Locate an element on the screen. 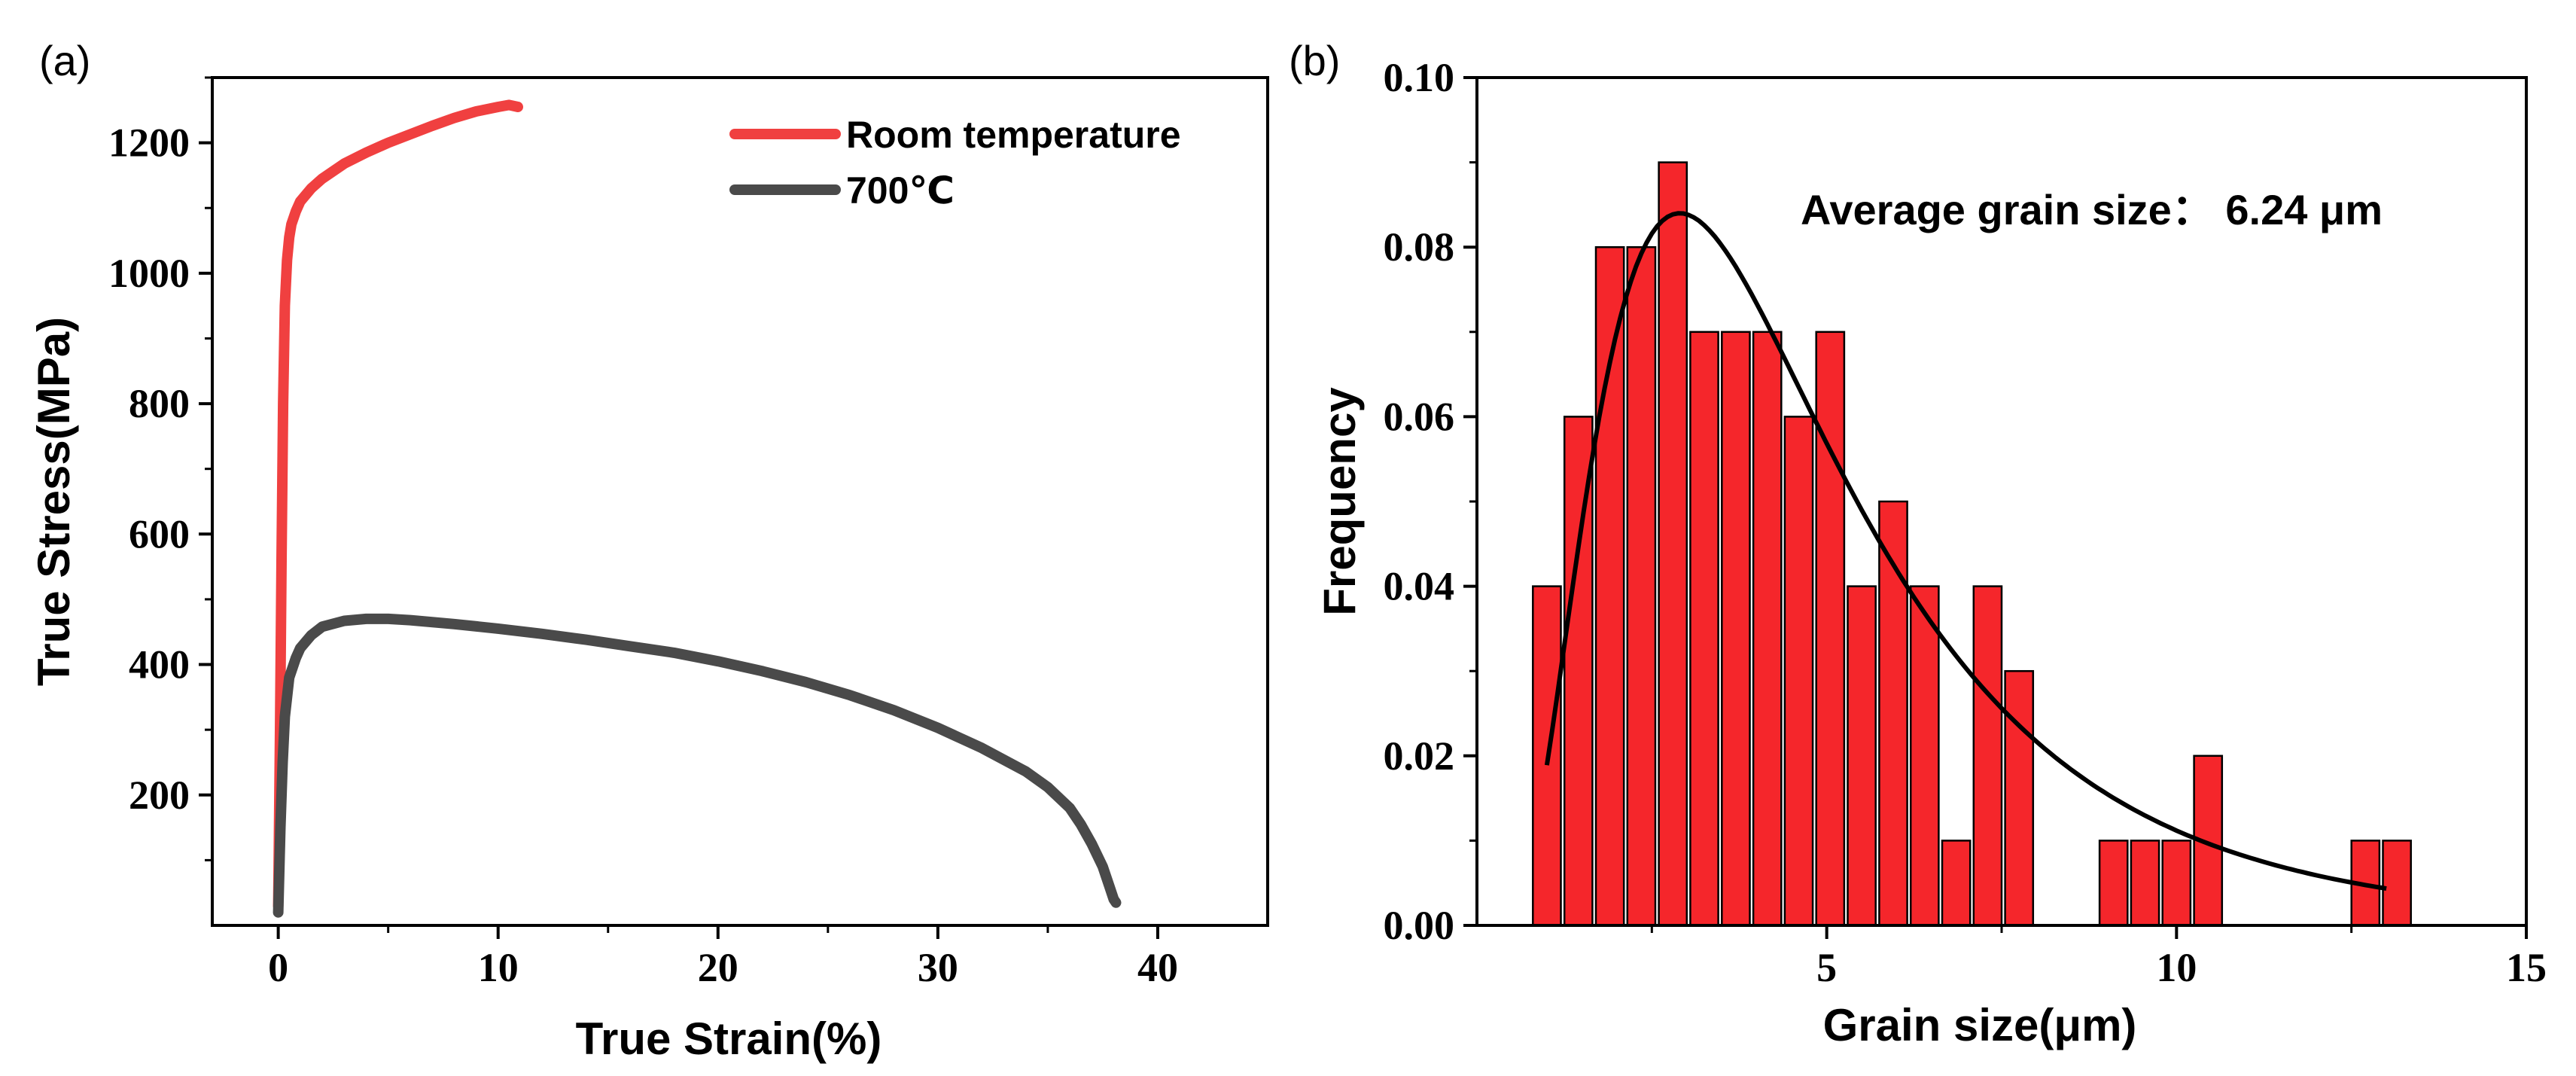 This screenshot has width=2576, height=1076. panel-b-label: (b) is located at coordinates (1314, 60).